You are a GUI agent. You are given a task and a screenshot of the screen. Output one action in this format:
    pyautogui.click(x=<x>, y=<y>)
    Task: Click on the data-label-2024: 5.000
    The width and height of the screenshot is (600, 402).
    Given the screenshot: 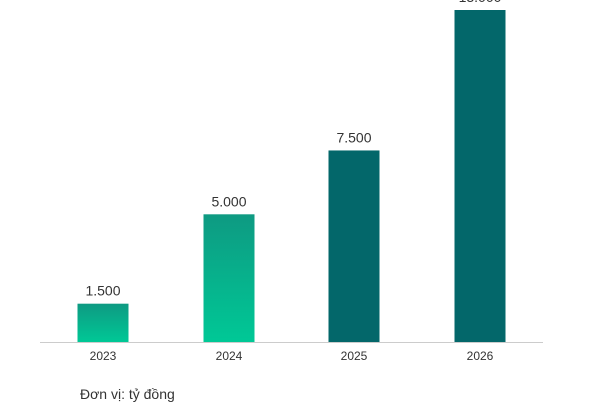 What is the action you would take?
    pyautogui.click(x=228, y=201)
    